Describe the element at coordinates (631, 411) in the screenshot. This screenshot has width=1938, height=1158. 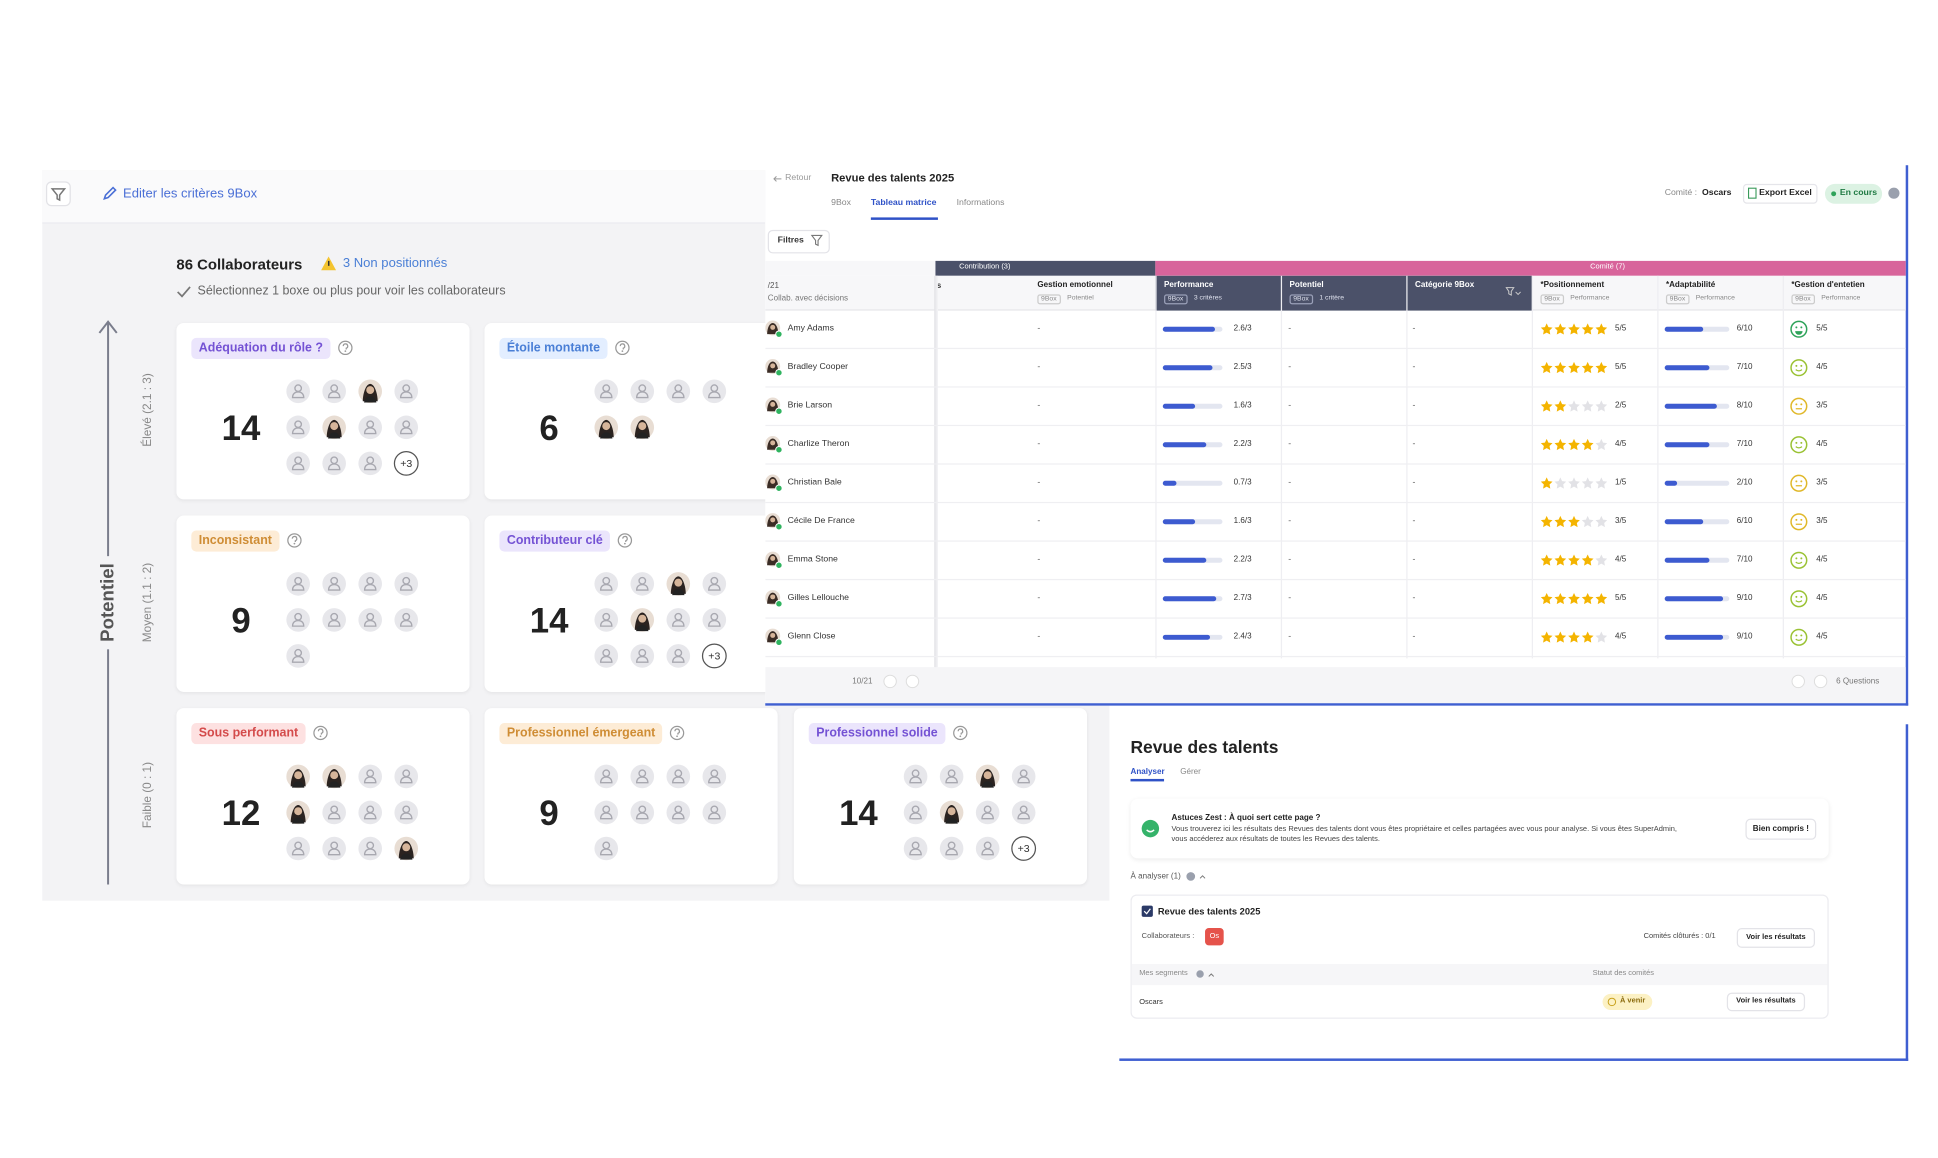
I see `ninebox-box: Étoile montante 6` at that location.